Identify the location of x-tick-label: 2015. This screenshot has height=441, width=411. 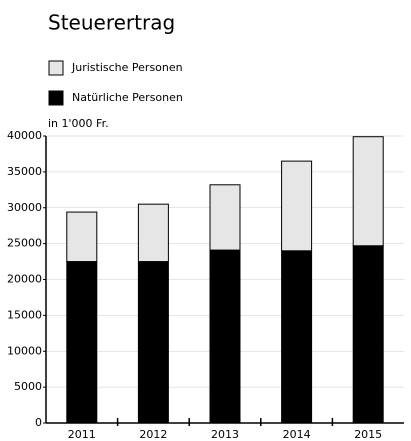
(368, 434).